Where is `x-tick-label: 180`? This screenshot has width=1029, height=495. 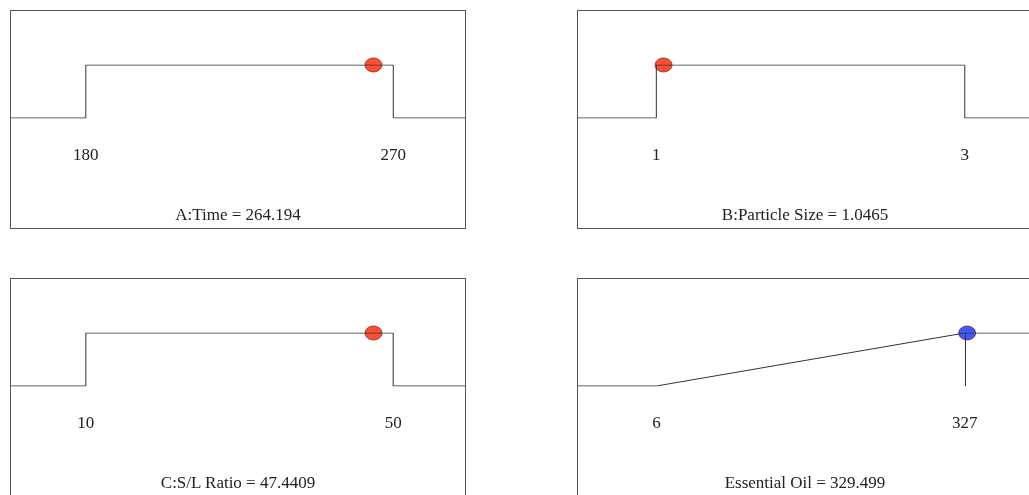 x-tick-label: 180 is located at coordinates (86, 154).